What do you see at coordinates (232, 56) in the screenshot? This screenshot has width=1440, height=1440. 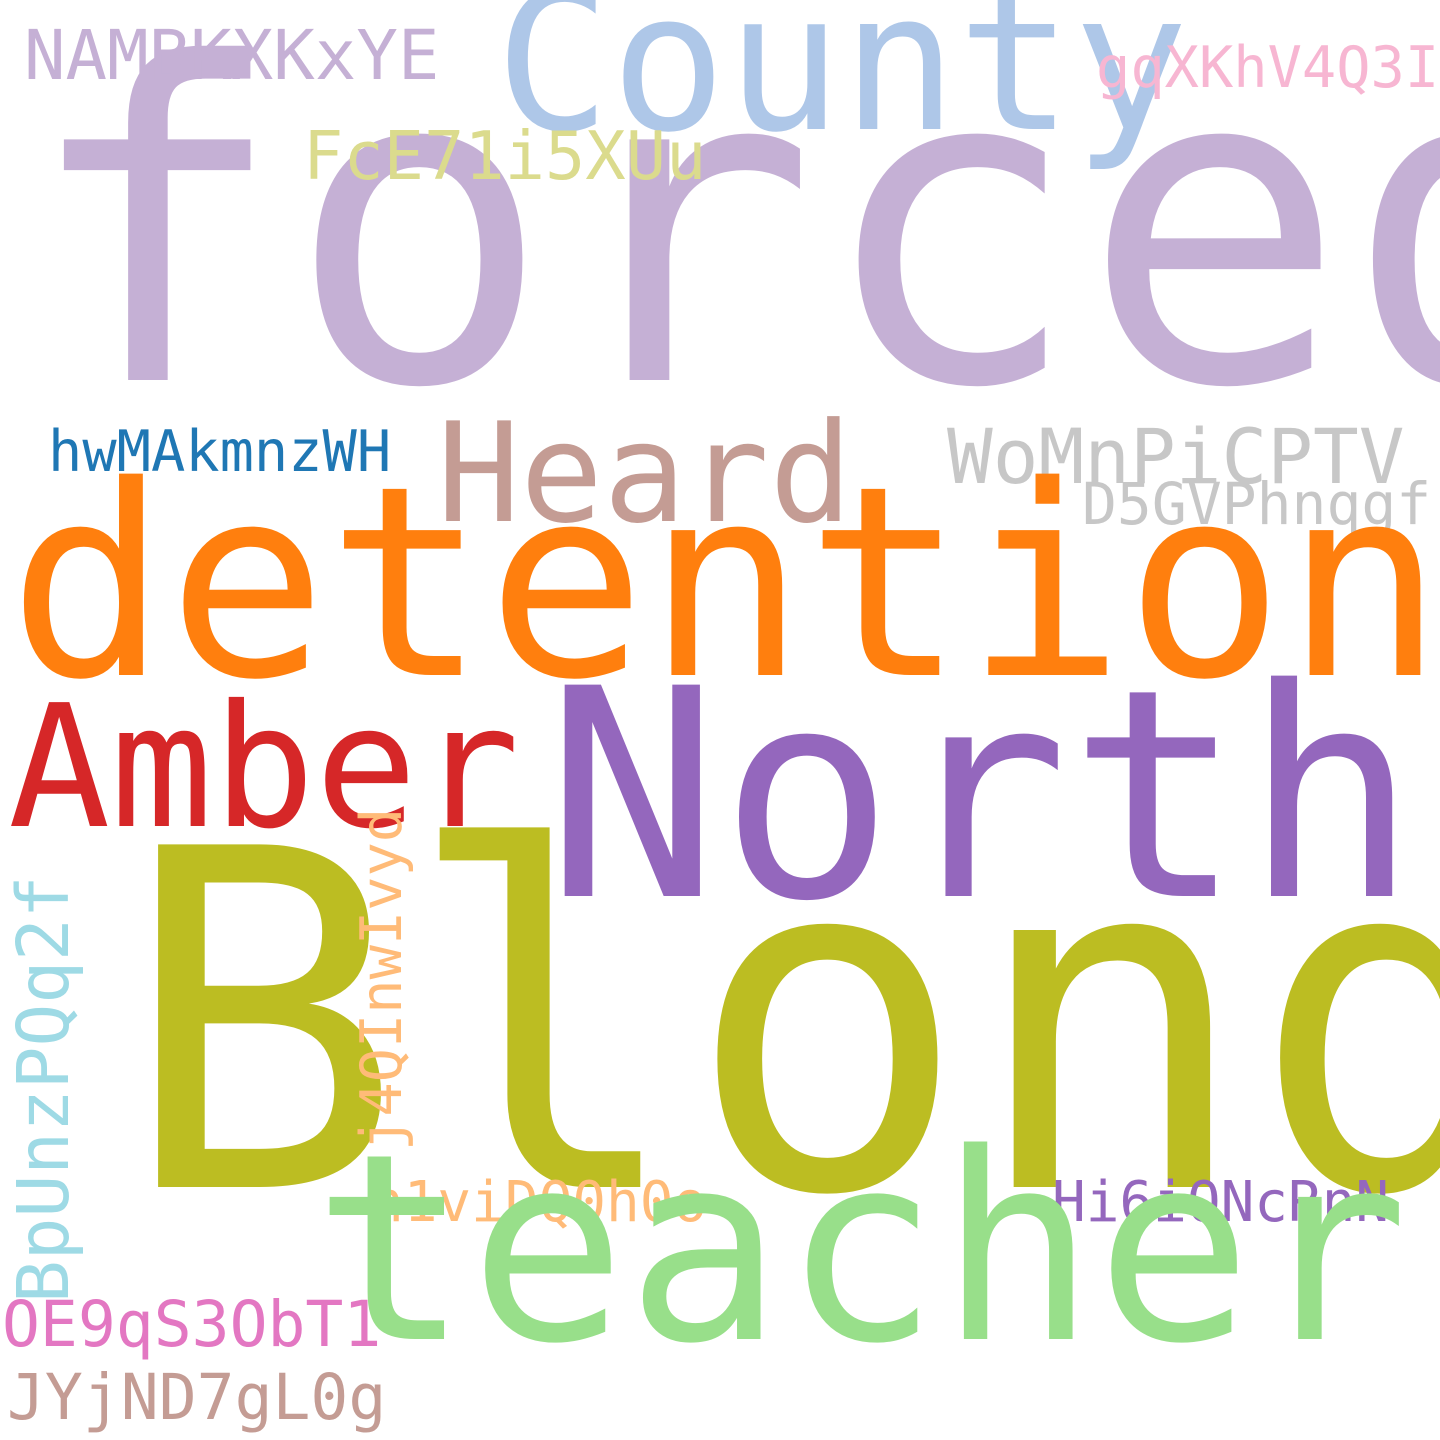 I see `word-nambkxkxye: NAMBKXKxYE` at bounding box center [232, 56].